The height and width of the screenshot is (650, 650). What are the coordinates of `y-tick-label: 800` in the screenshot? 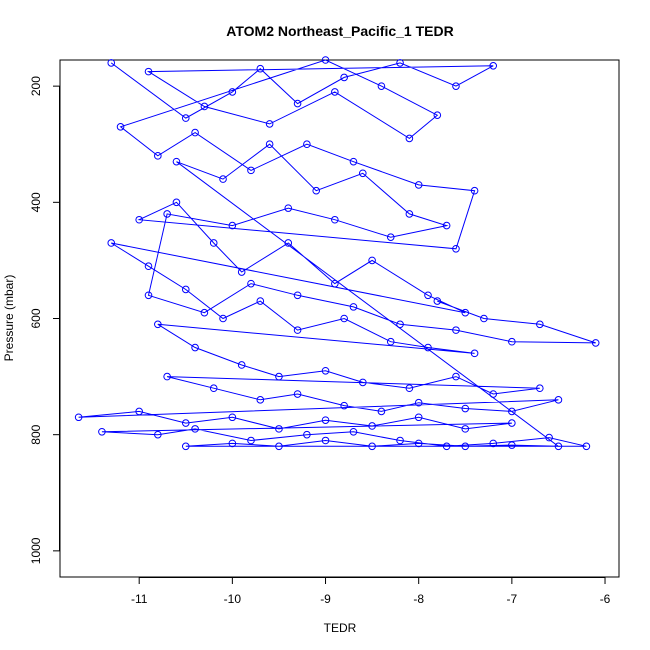 It's located at (36, 434).